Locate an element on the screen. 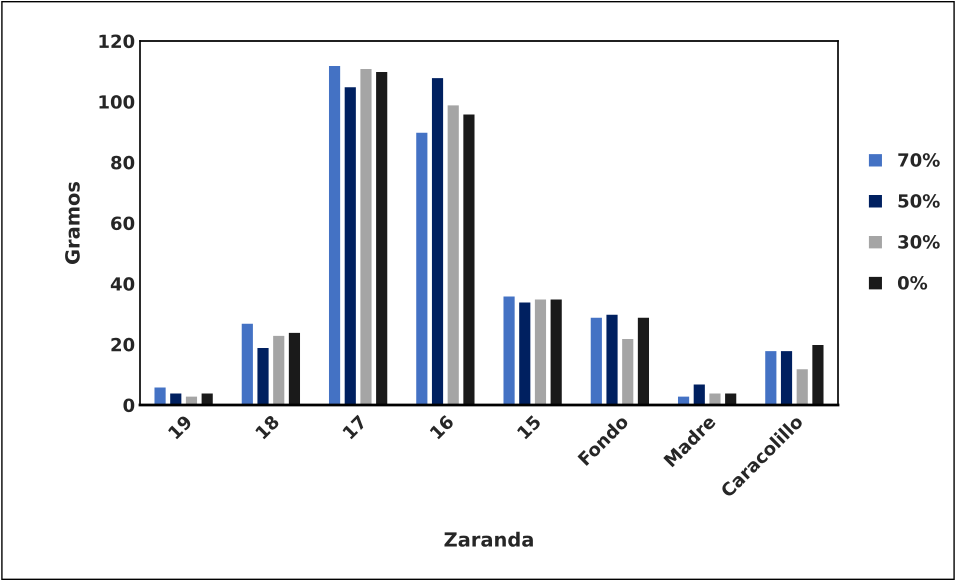 Image resolution: width=956 pixels, height=581 pixels. x-tick-label: 16 is located at coordinates (442, 427).